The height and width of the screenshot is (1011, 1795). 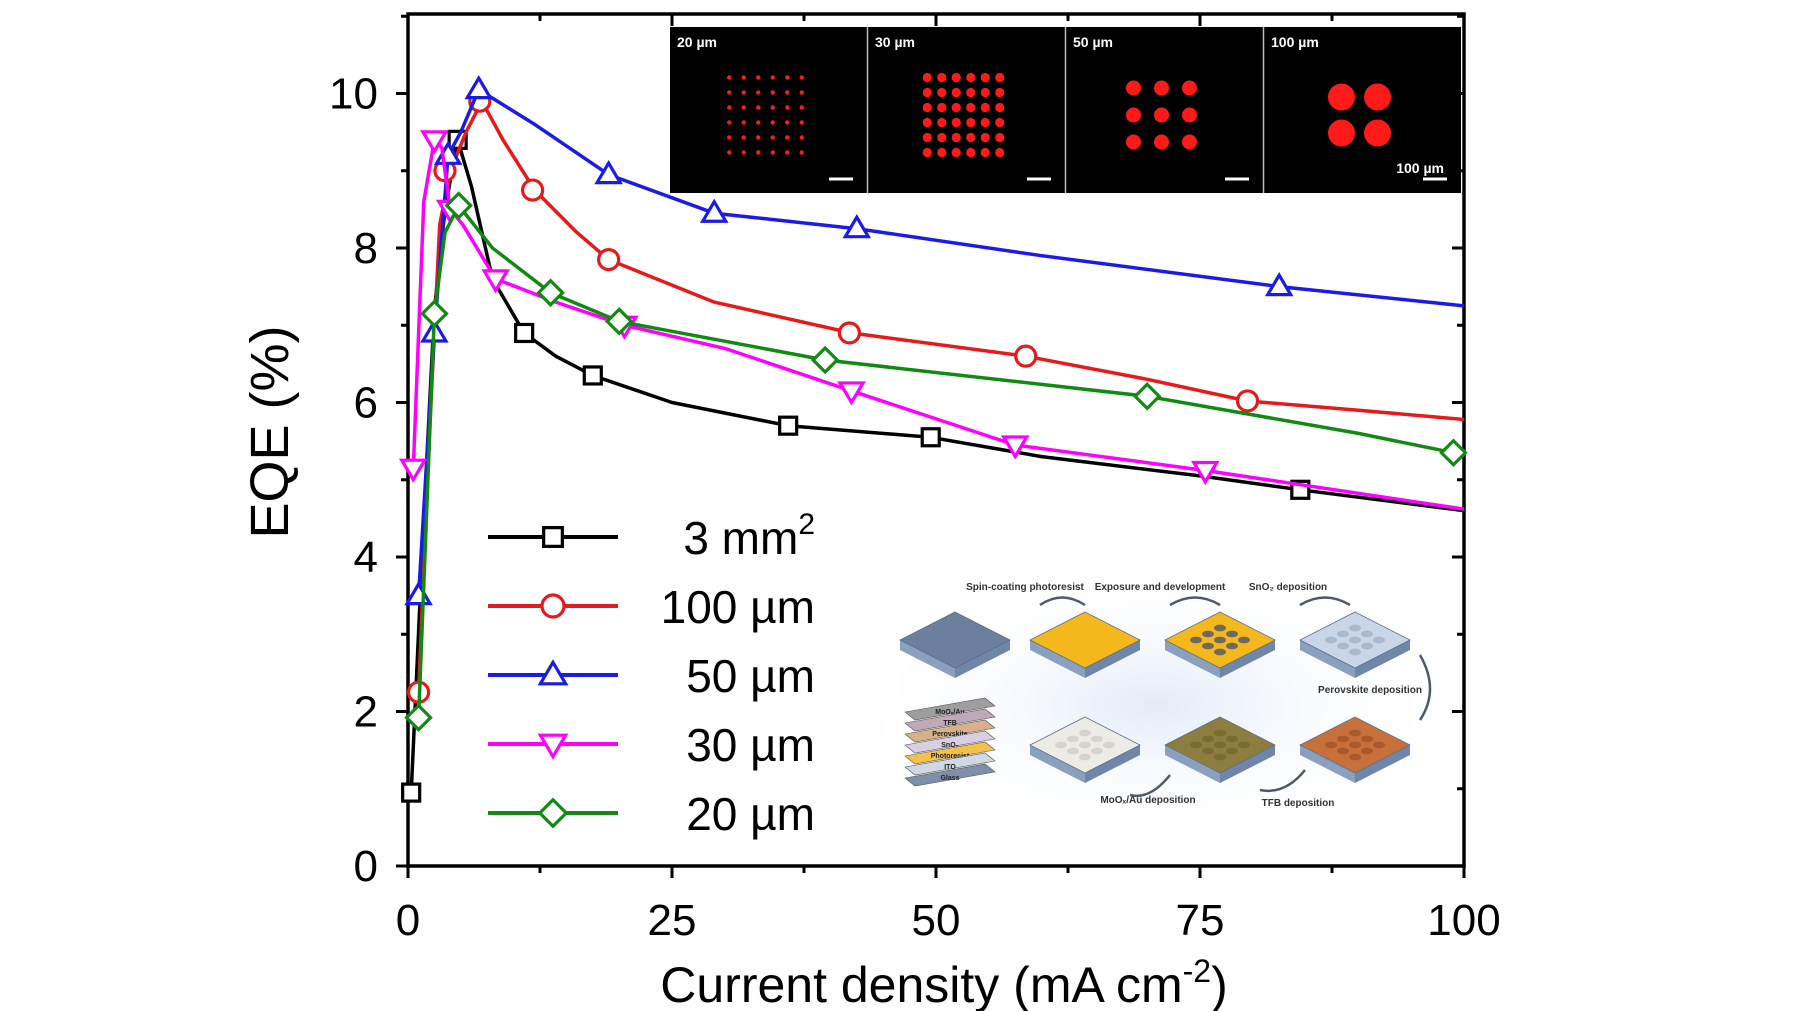 What do you see at coordinates (1057, 659) in the screenshot?
I see `substrate-side-left` at bounding box center [1057, 659].